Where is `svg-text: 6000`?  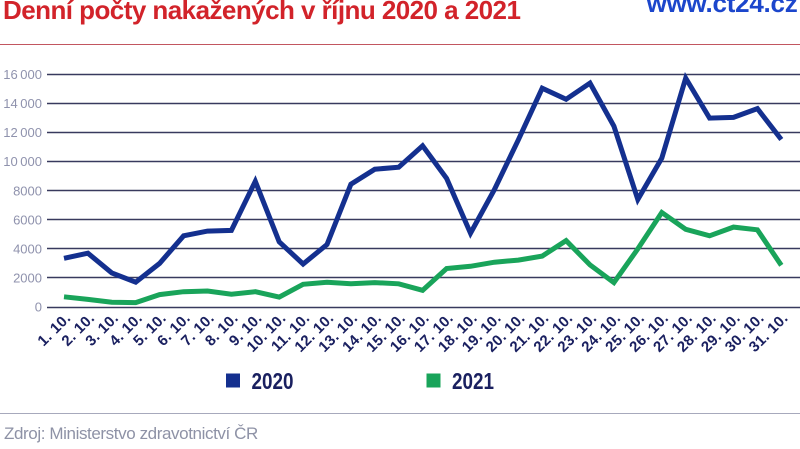 svg-text: 6000 is located at coordinates (27, 219).